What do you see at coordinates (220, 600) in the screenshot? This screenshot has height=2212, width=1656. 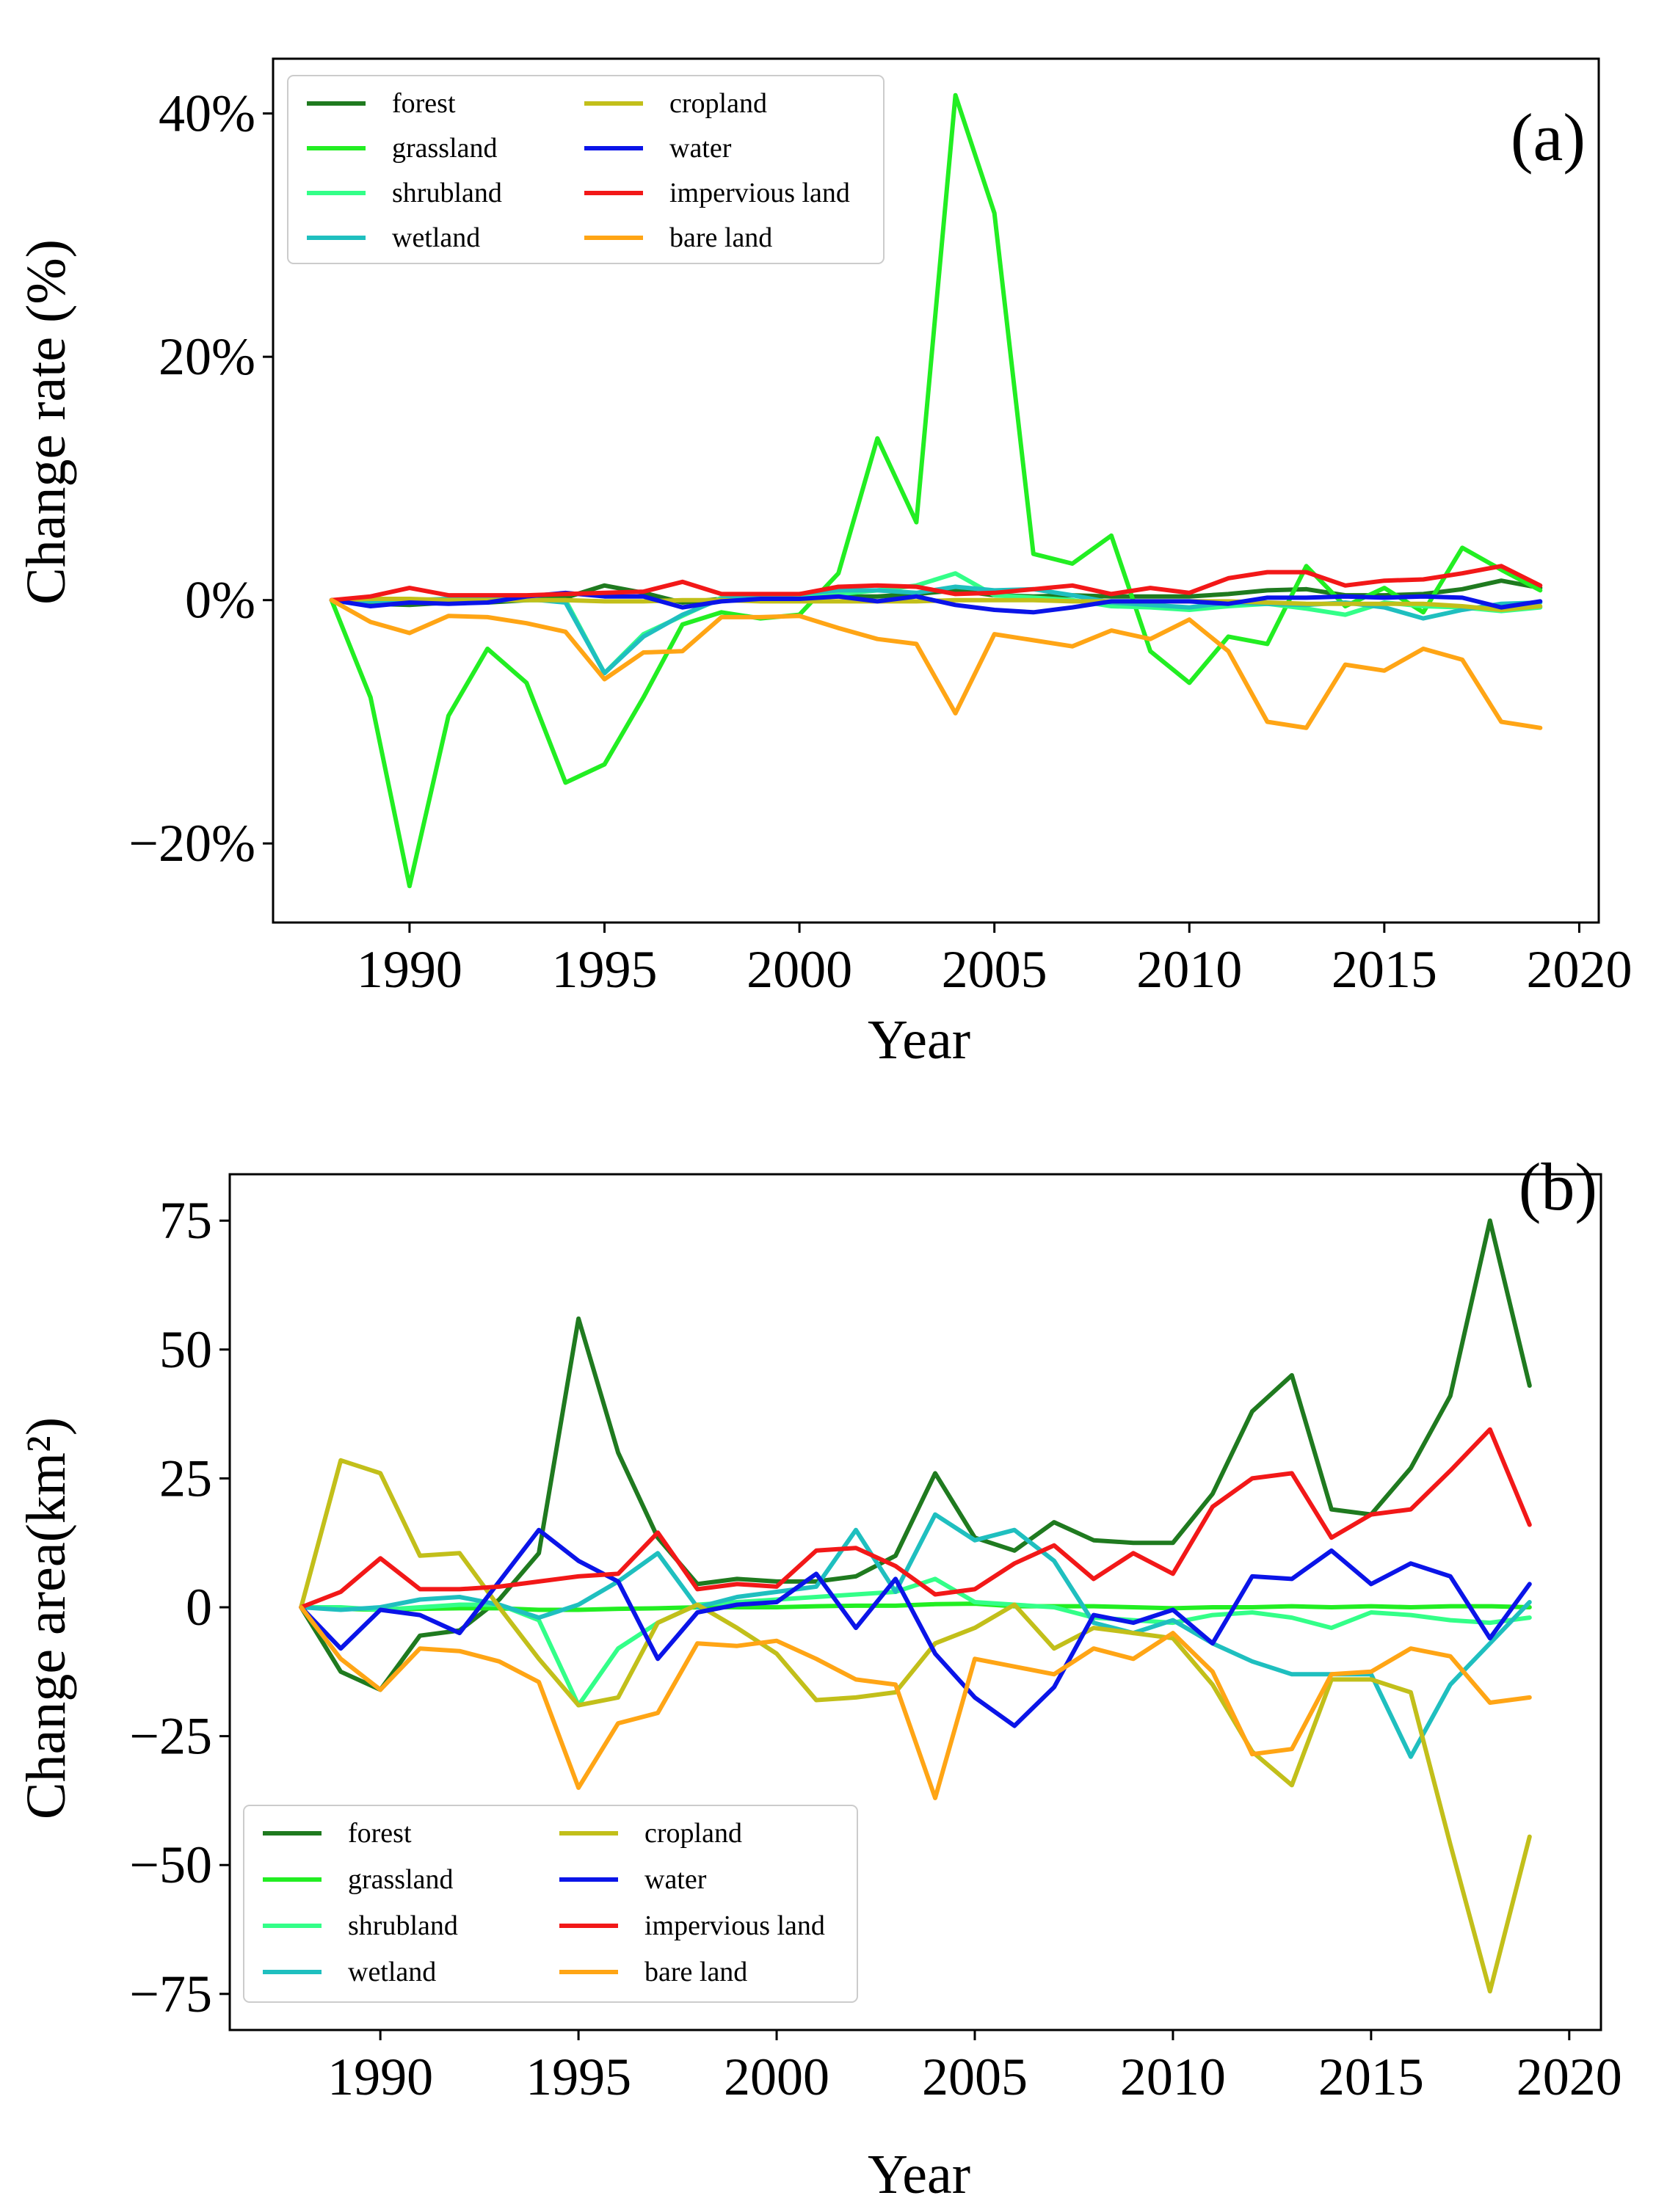 I see `y-tick-label: 0%` at bounding box center [220, 600].